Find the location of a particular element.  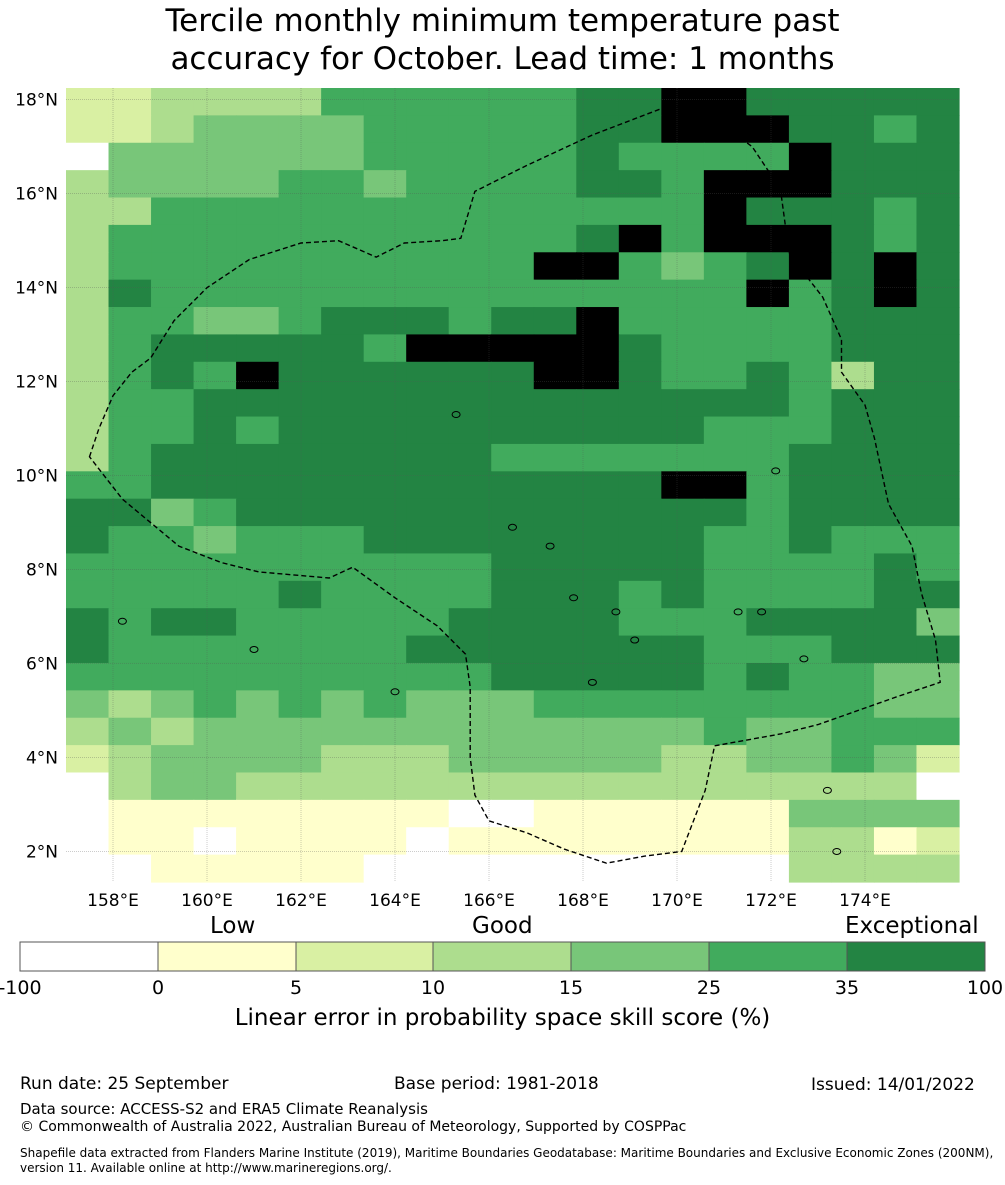

colorbar-tick: -100 is located at coordinates (21, 988).